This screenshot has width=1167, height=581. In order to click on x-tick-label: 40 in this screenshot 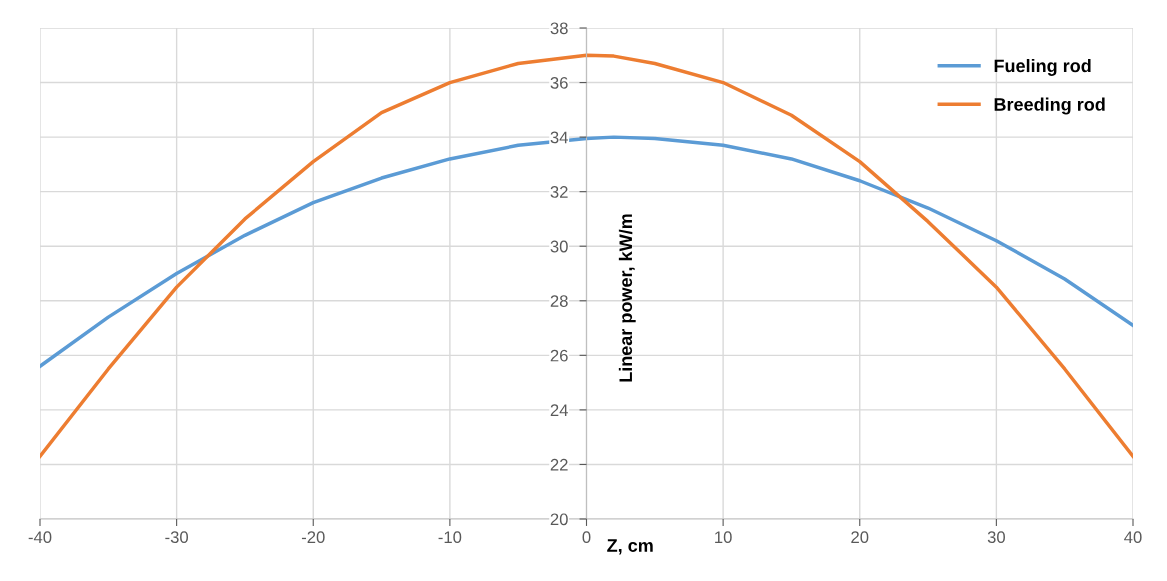, I will do `click(1133, 537)`.